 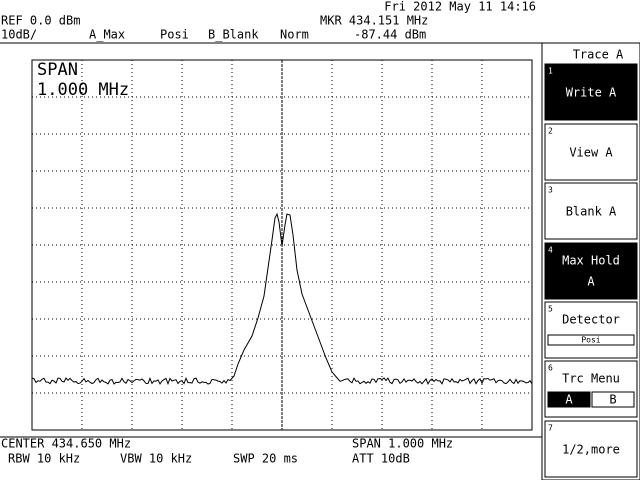 What do you see at coordinates (156, 459) in the screenshot?
I see `vbw: VBW 10 kHz` at bounding box center [156, 459].